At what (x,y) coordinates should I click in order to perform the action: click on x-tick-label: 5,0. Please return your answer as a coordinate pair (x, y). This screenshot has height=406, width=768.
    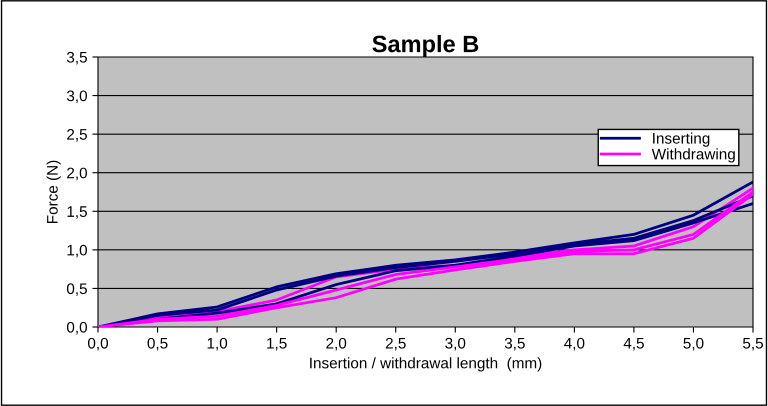
    Looking at the image, I should click on (693, 344).